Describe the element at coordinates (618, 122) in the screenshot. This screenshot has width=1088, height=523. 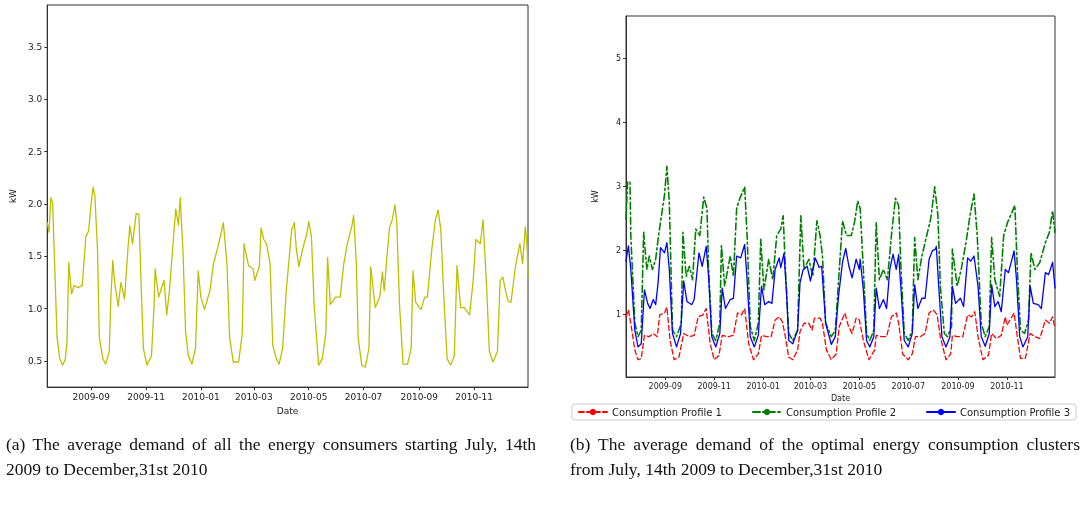
I see `y-tick-label: 4` at that location.